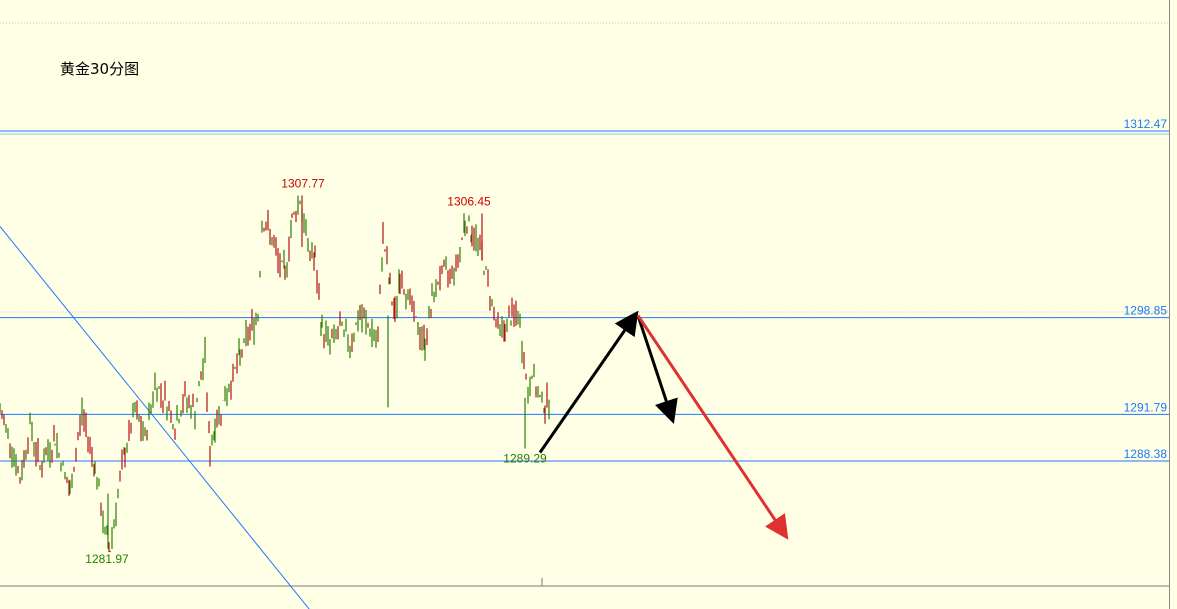 The height and width of the screenshot is (609, 1177). Describe the element at coordinates (107, 559) in the screenshot. I see `price-annotation-3: 1281.97` at that location.